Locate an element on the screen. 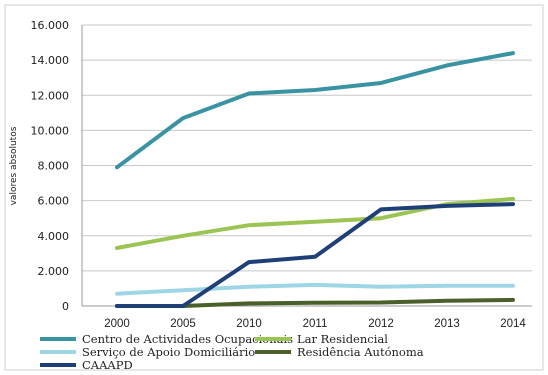 The image size is (548, 375). y-tick-label: 0 is located at coordinates (65, 306).